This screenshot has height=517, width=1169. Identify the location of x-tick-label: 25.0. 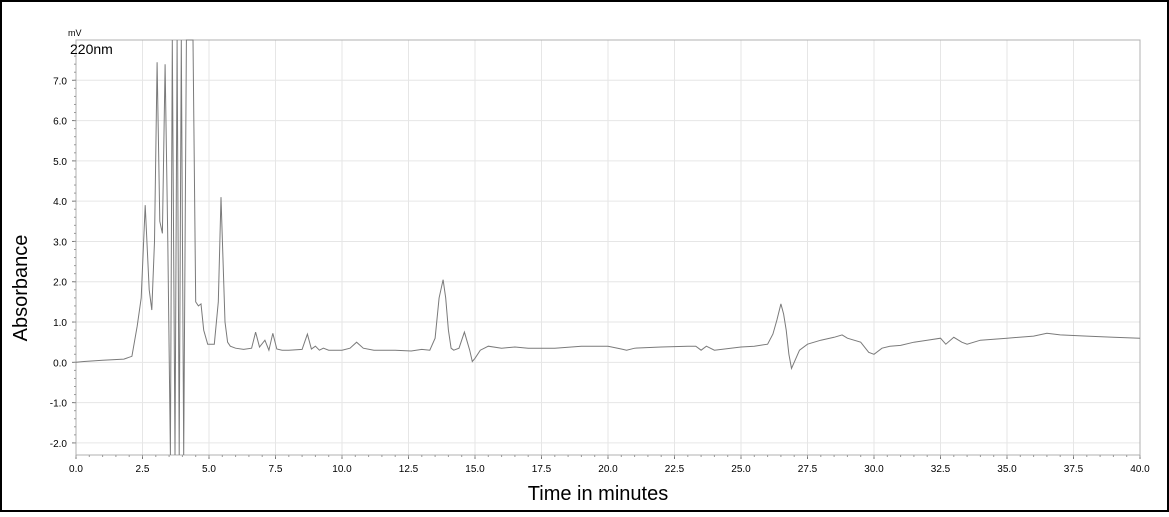
(741, 469).